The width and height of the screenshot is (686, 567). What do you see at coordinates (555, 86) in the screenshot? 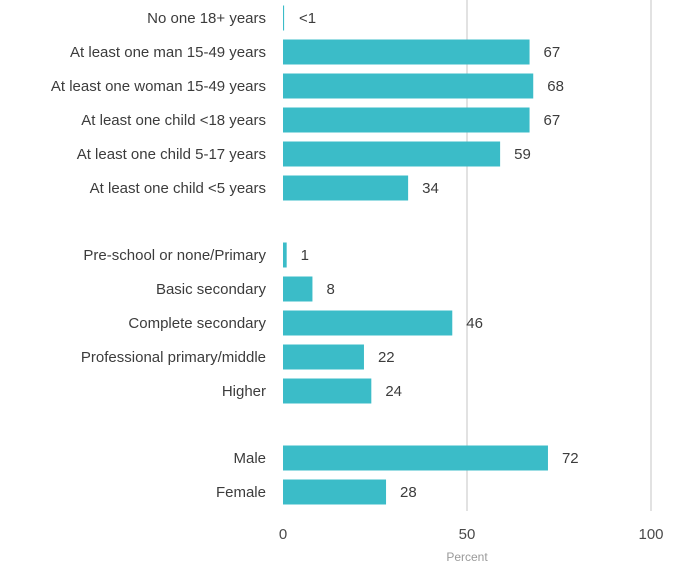
I see `value-label: 68` at bounding box center [555, 86].